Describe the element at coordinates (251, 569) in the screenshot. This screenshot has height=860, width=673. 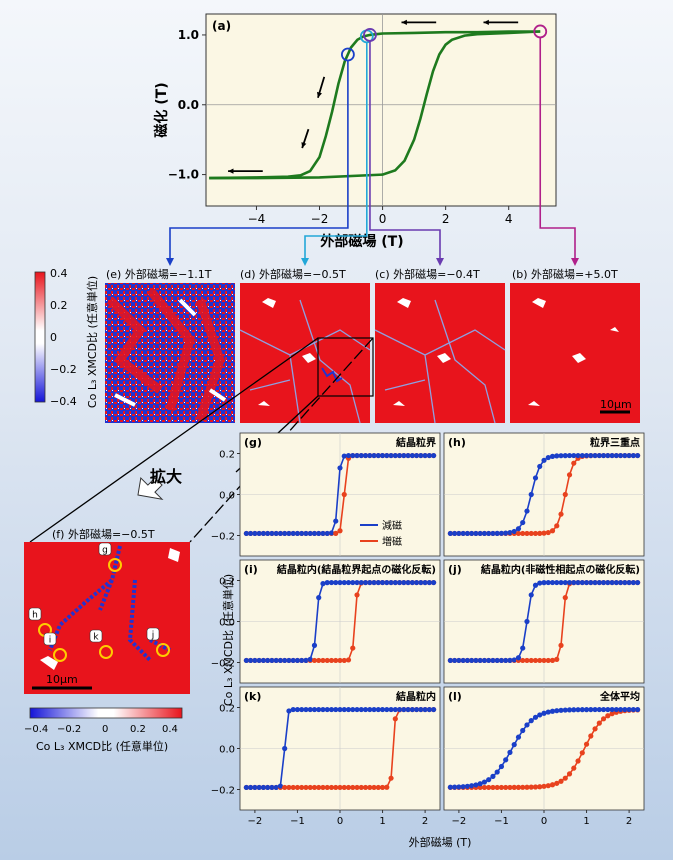
I see `loop-id: (i)` at that location.